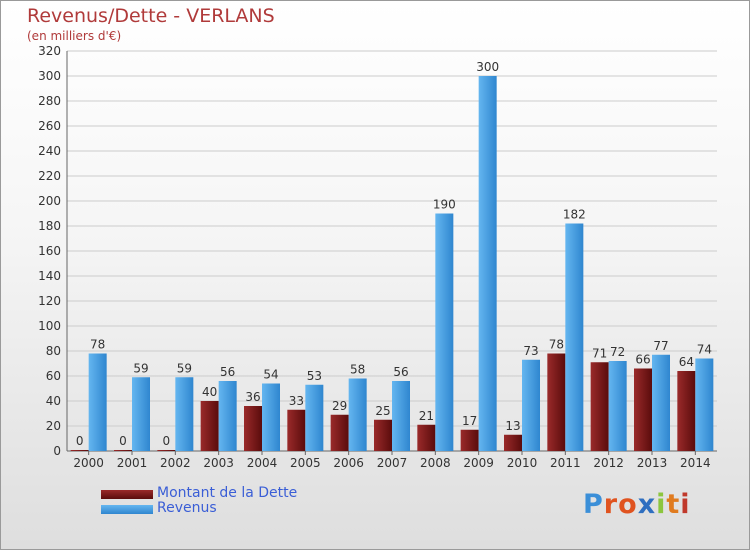 Image resolution: width=750 pixels, height=550 pixels. What do you see at coordinates (49, 126) in the screenshot?
I see `y-tick-label: 260` at bounding box center [49, 126].